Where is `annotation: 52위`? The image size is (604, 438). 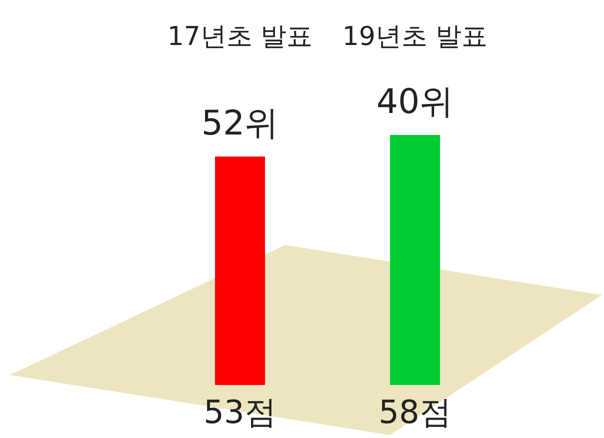 annotation: 52위 is located at coordinates (240, 124).